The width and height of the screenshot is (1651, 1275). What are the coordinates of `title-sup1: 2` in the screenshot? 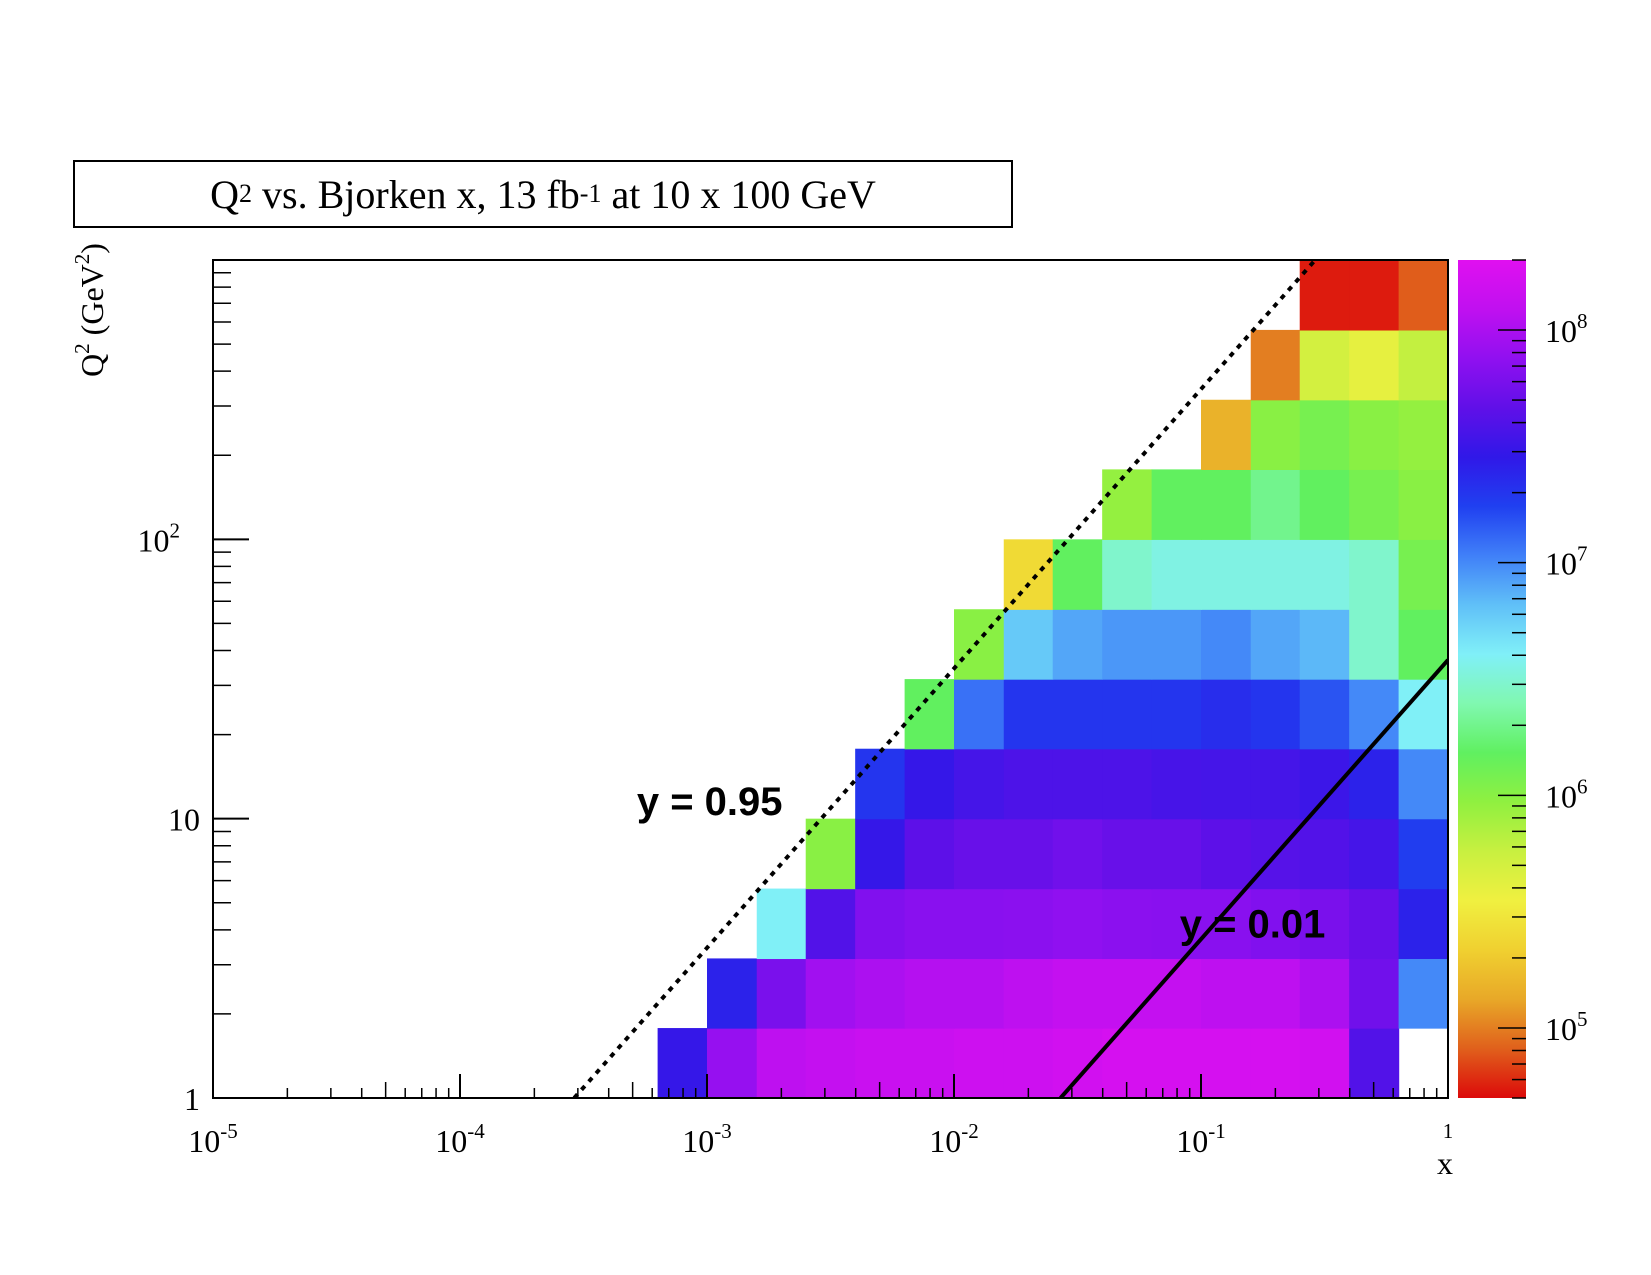 It's located at (246, 193).